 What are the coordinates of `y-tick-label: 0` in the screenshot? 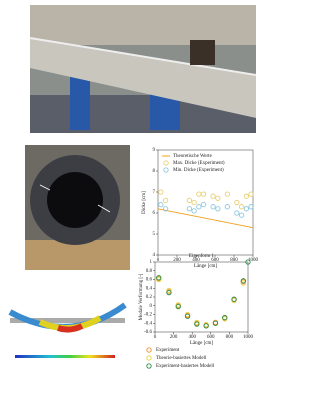 It's located at (151, 306).